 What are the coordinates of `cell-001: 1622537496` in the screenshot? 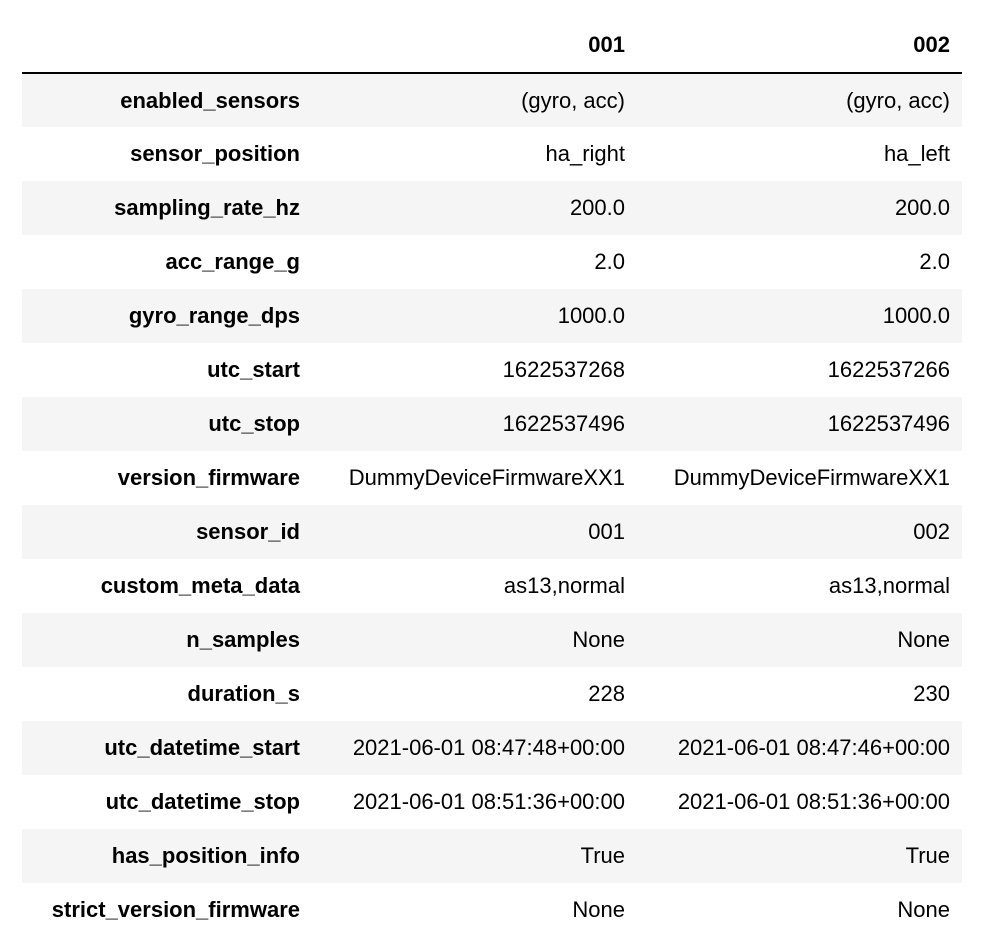 It's located at (563, 423).